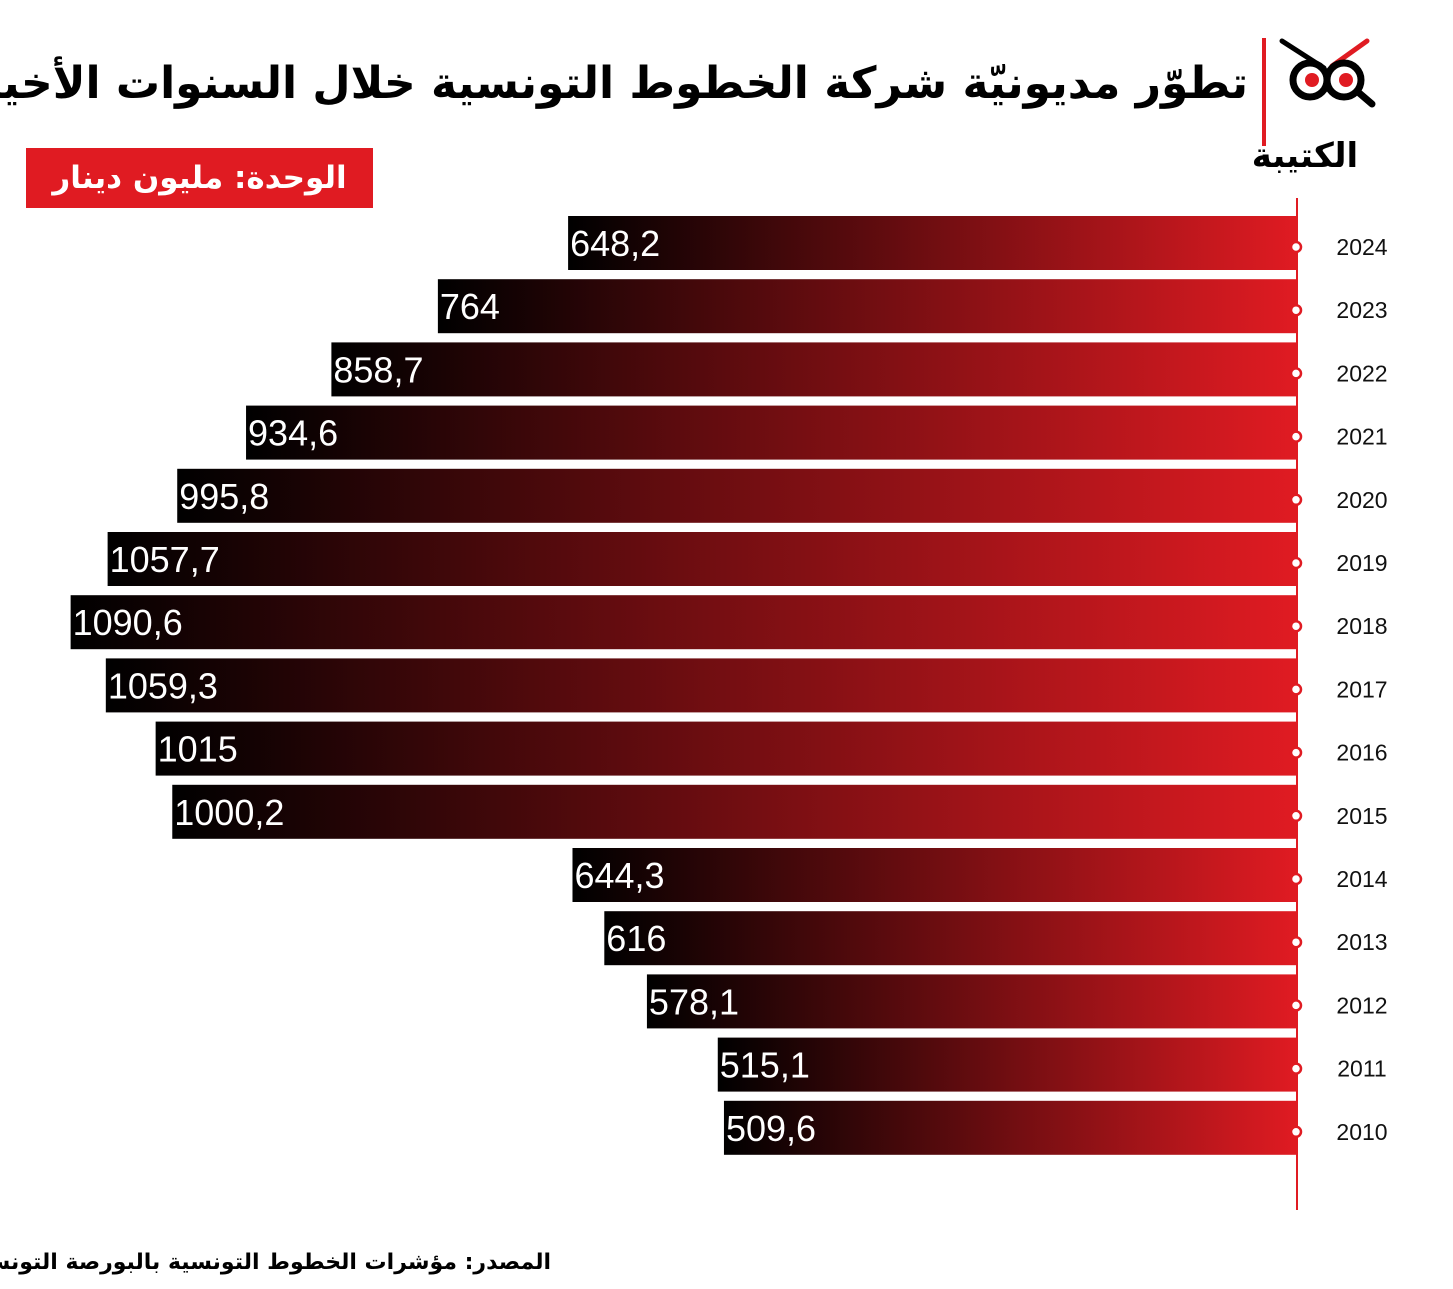 This screenshot has height=1289, width=1453. Describe the element at coordinates (1361, 247) in the screenshot. I see `year-tick-label: 2024` at that location.